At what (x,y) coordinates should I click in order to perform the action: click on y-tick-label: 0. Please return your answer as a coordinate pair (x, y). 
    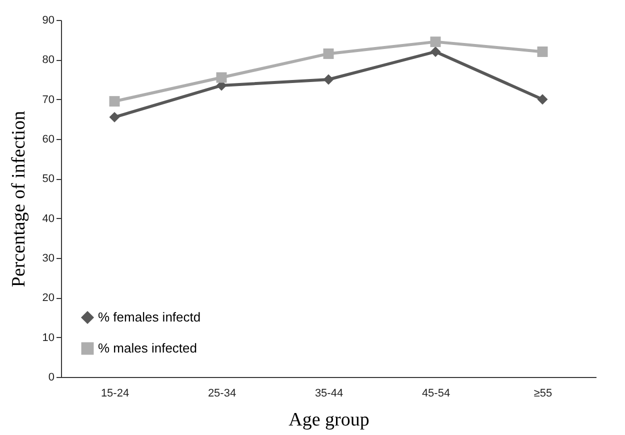
    Looking at the image, I should click on (51, 378).